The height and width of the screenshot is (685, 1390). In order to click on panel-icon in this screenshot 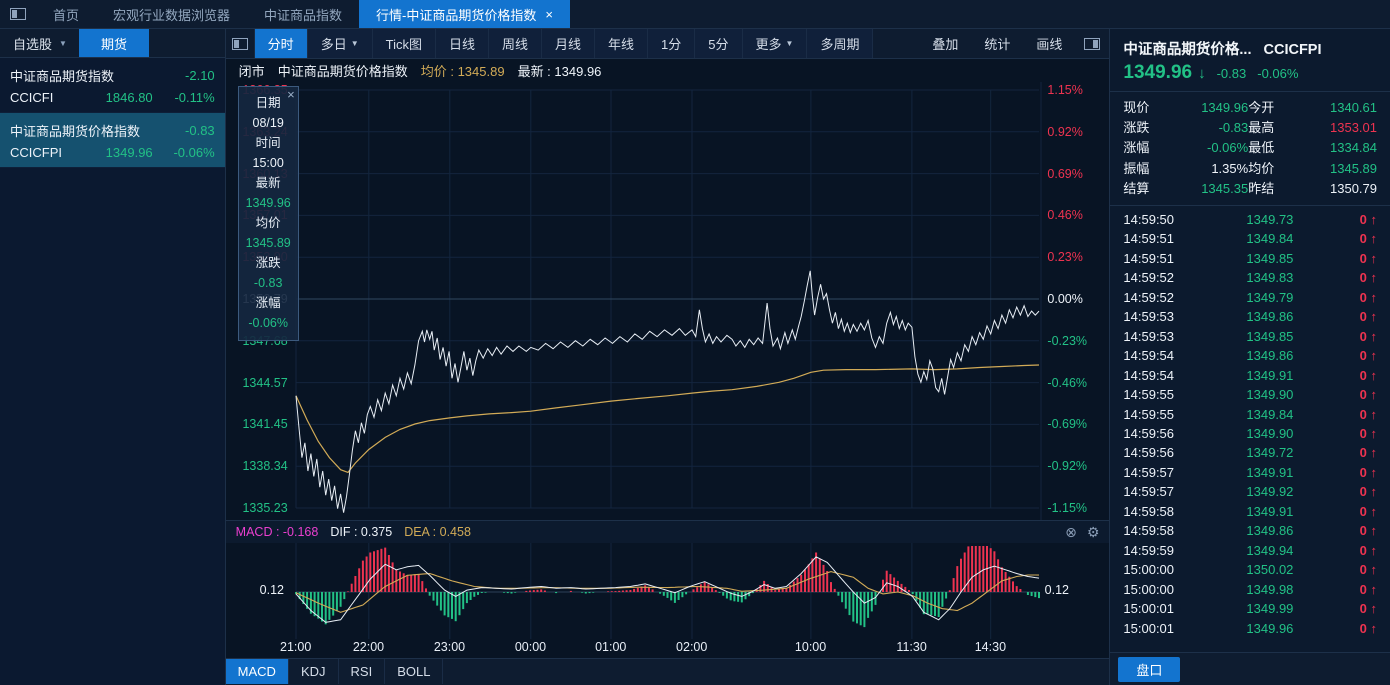, I will do `click(1092, 43)`.